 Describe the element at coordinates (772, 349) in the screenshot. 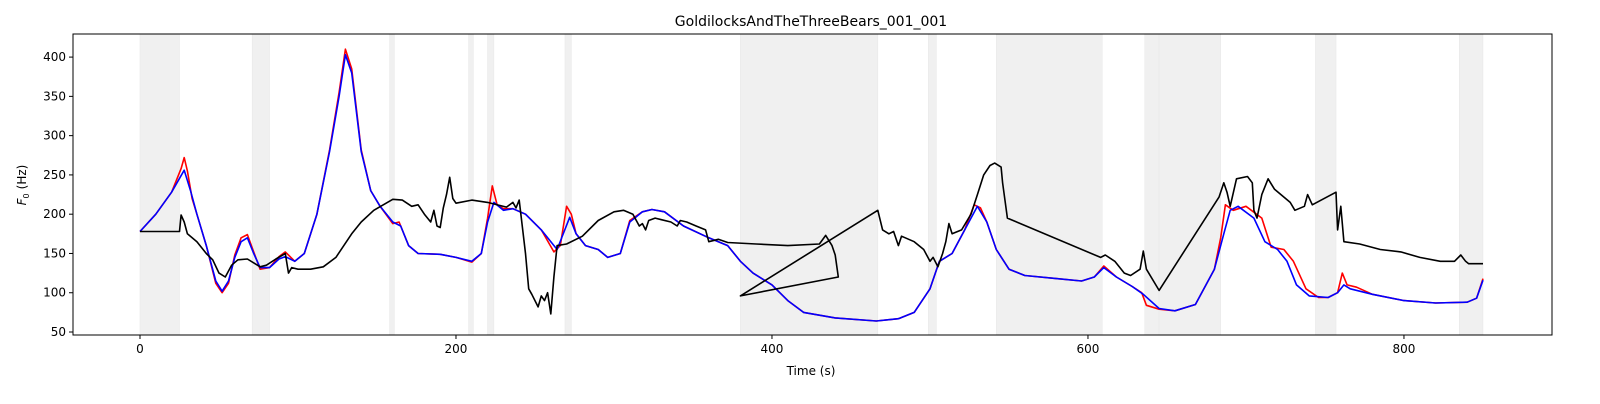

I see `x-tick-label: 400` at that location.